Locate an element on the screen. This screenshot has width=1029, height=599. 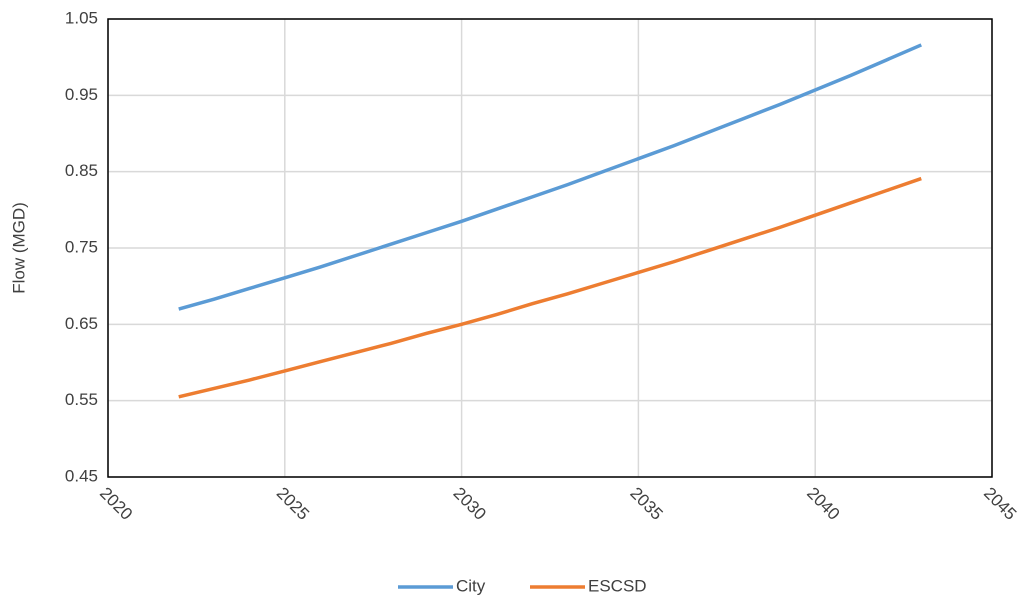
y-tick-label: 0.45 is located at coordinates (81, 475).